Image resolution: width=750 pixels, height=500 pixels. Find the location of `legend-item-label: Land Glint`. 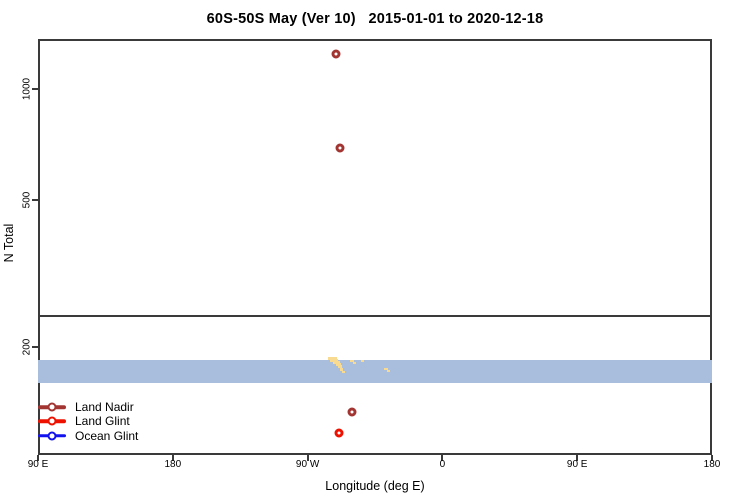

legend-item-label: Land Glint is located at coordinates (102, 421).